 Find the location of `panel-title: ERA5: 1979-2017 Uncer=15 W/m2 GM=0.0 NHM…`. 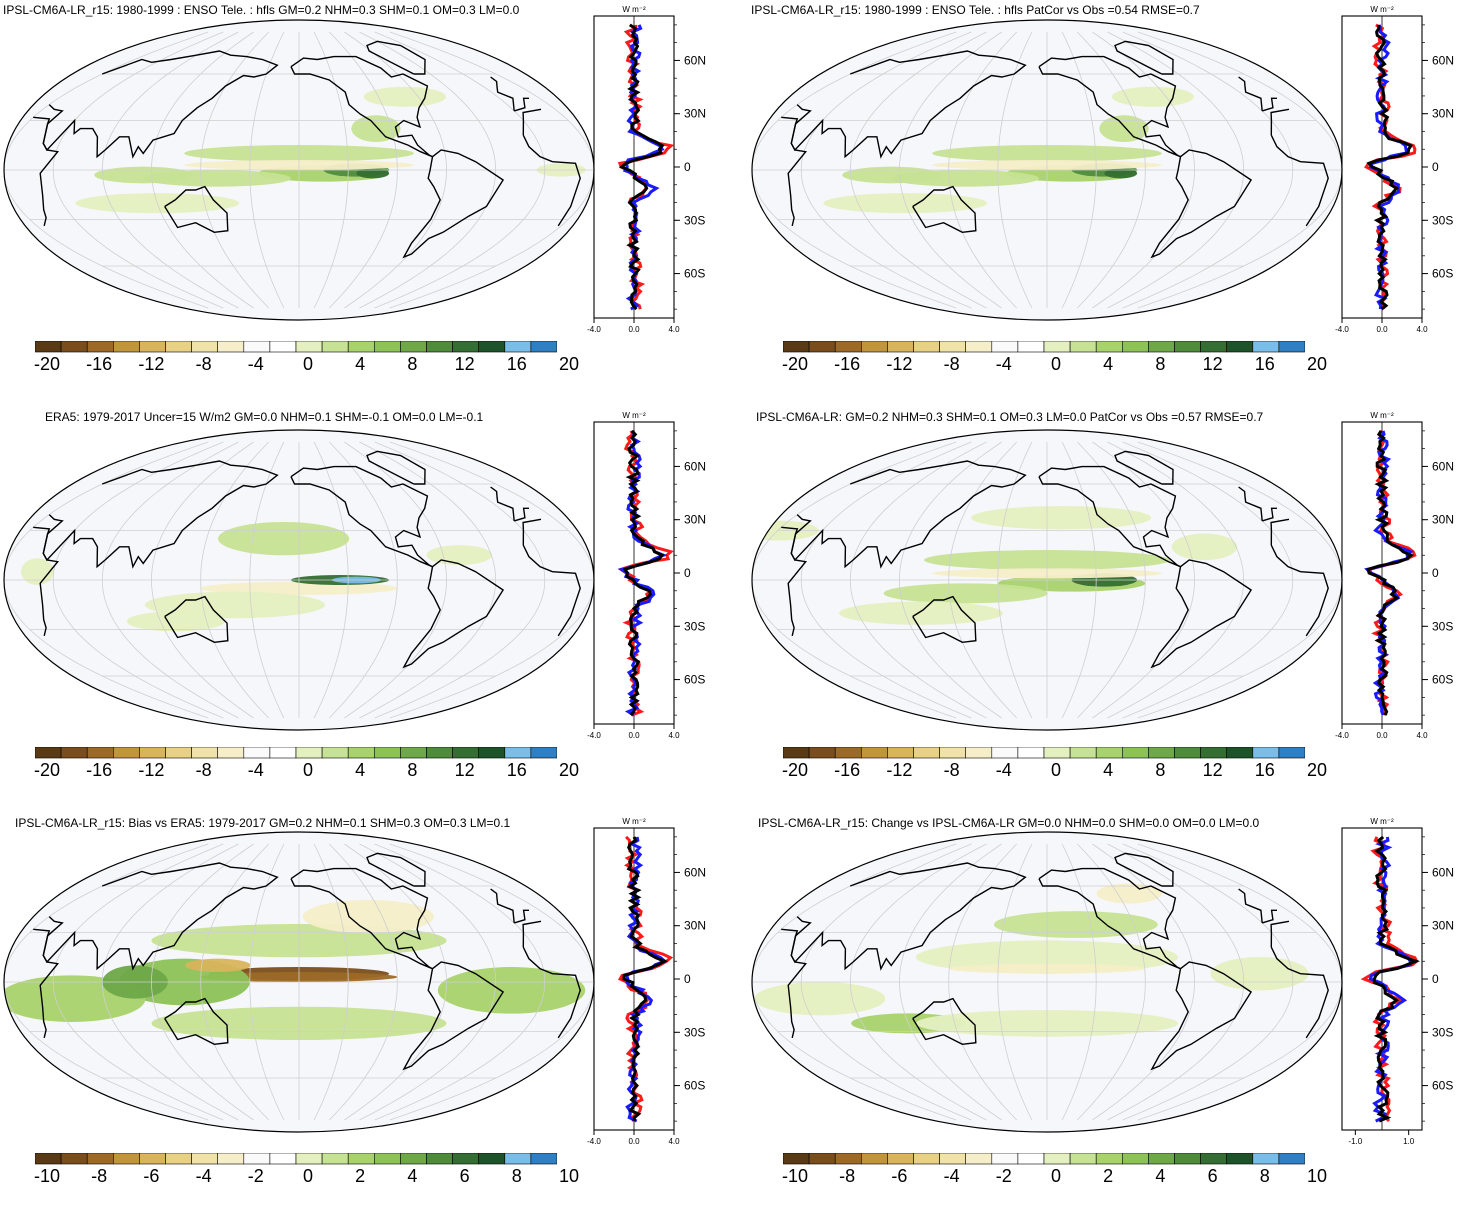

panel-title: ERA5: 1979-2017 Uncer=15 W/m2 GM=0.0 NHM… is located at coordinates (264, 417).